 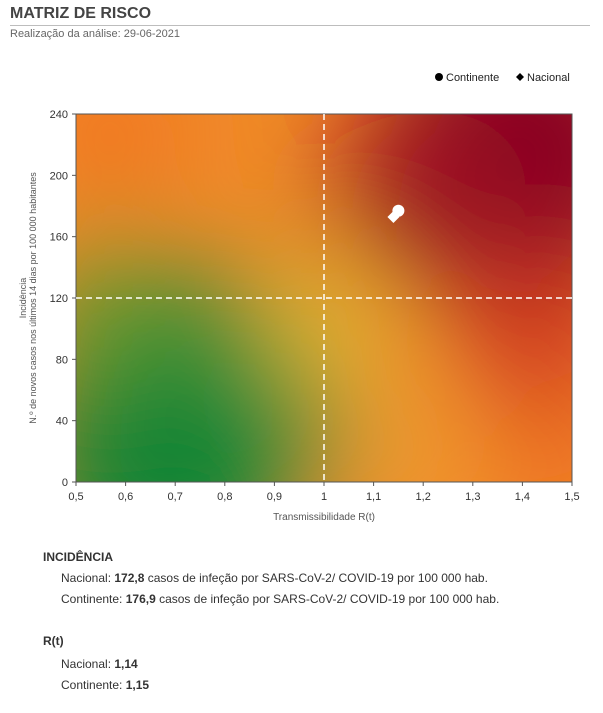 I want to click on y-tick-label: 80, so click(x=62, y=360).